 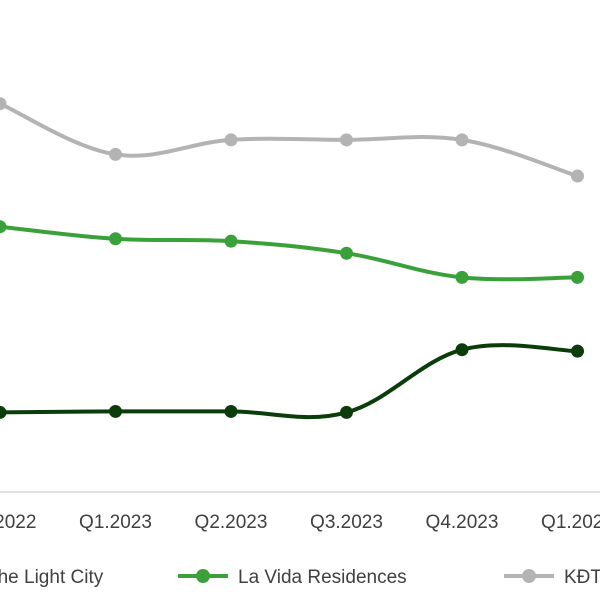 I want to click on legend-label: The Light City, so click(x=52, y=577).